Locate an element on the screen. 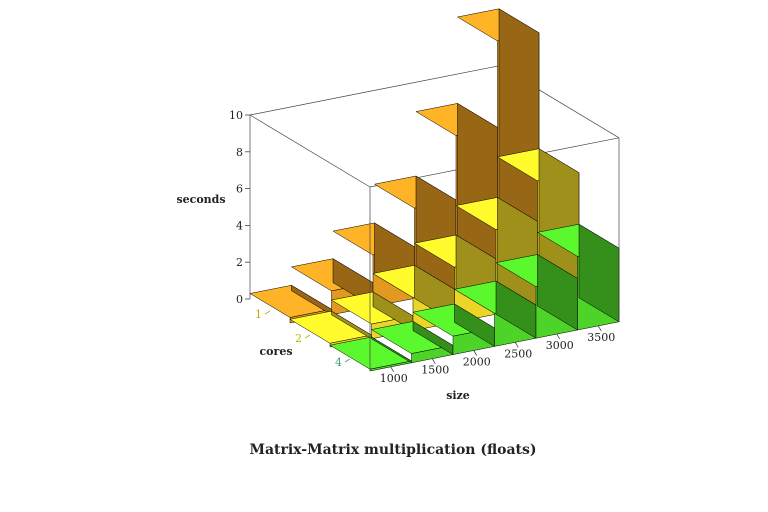 The width and height of the screenshot is (768, 512). x-tick-label: 2500 is located at coordinates (518, 353).